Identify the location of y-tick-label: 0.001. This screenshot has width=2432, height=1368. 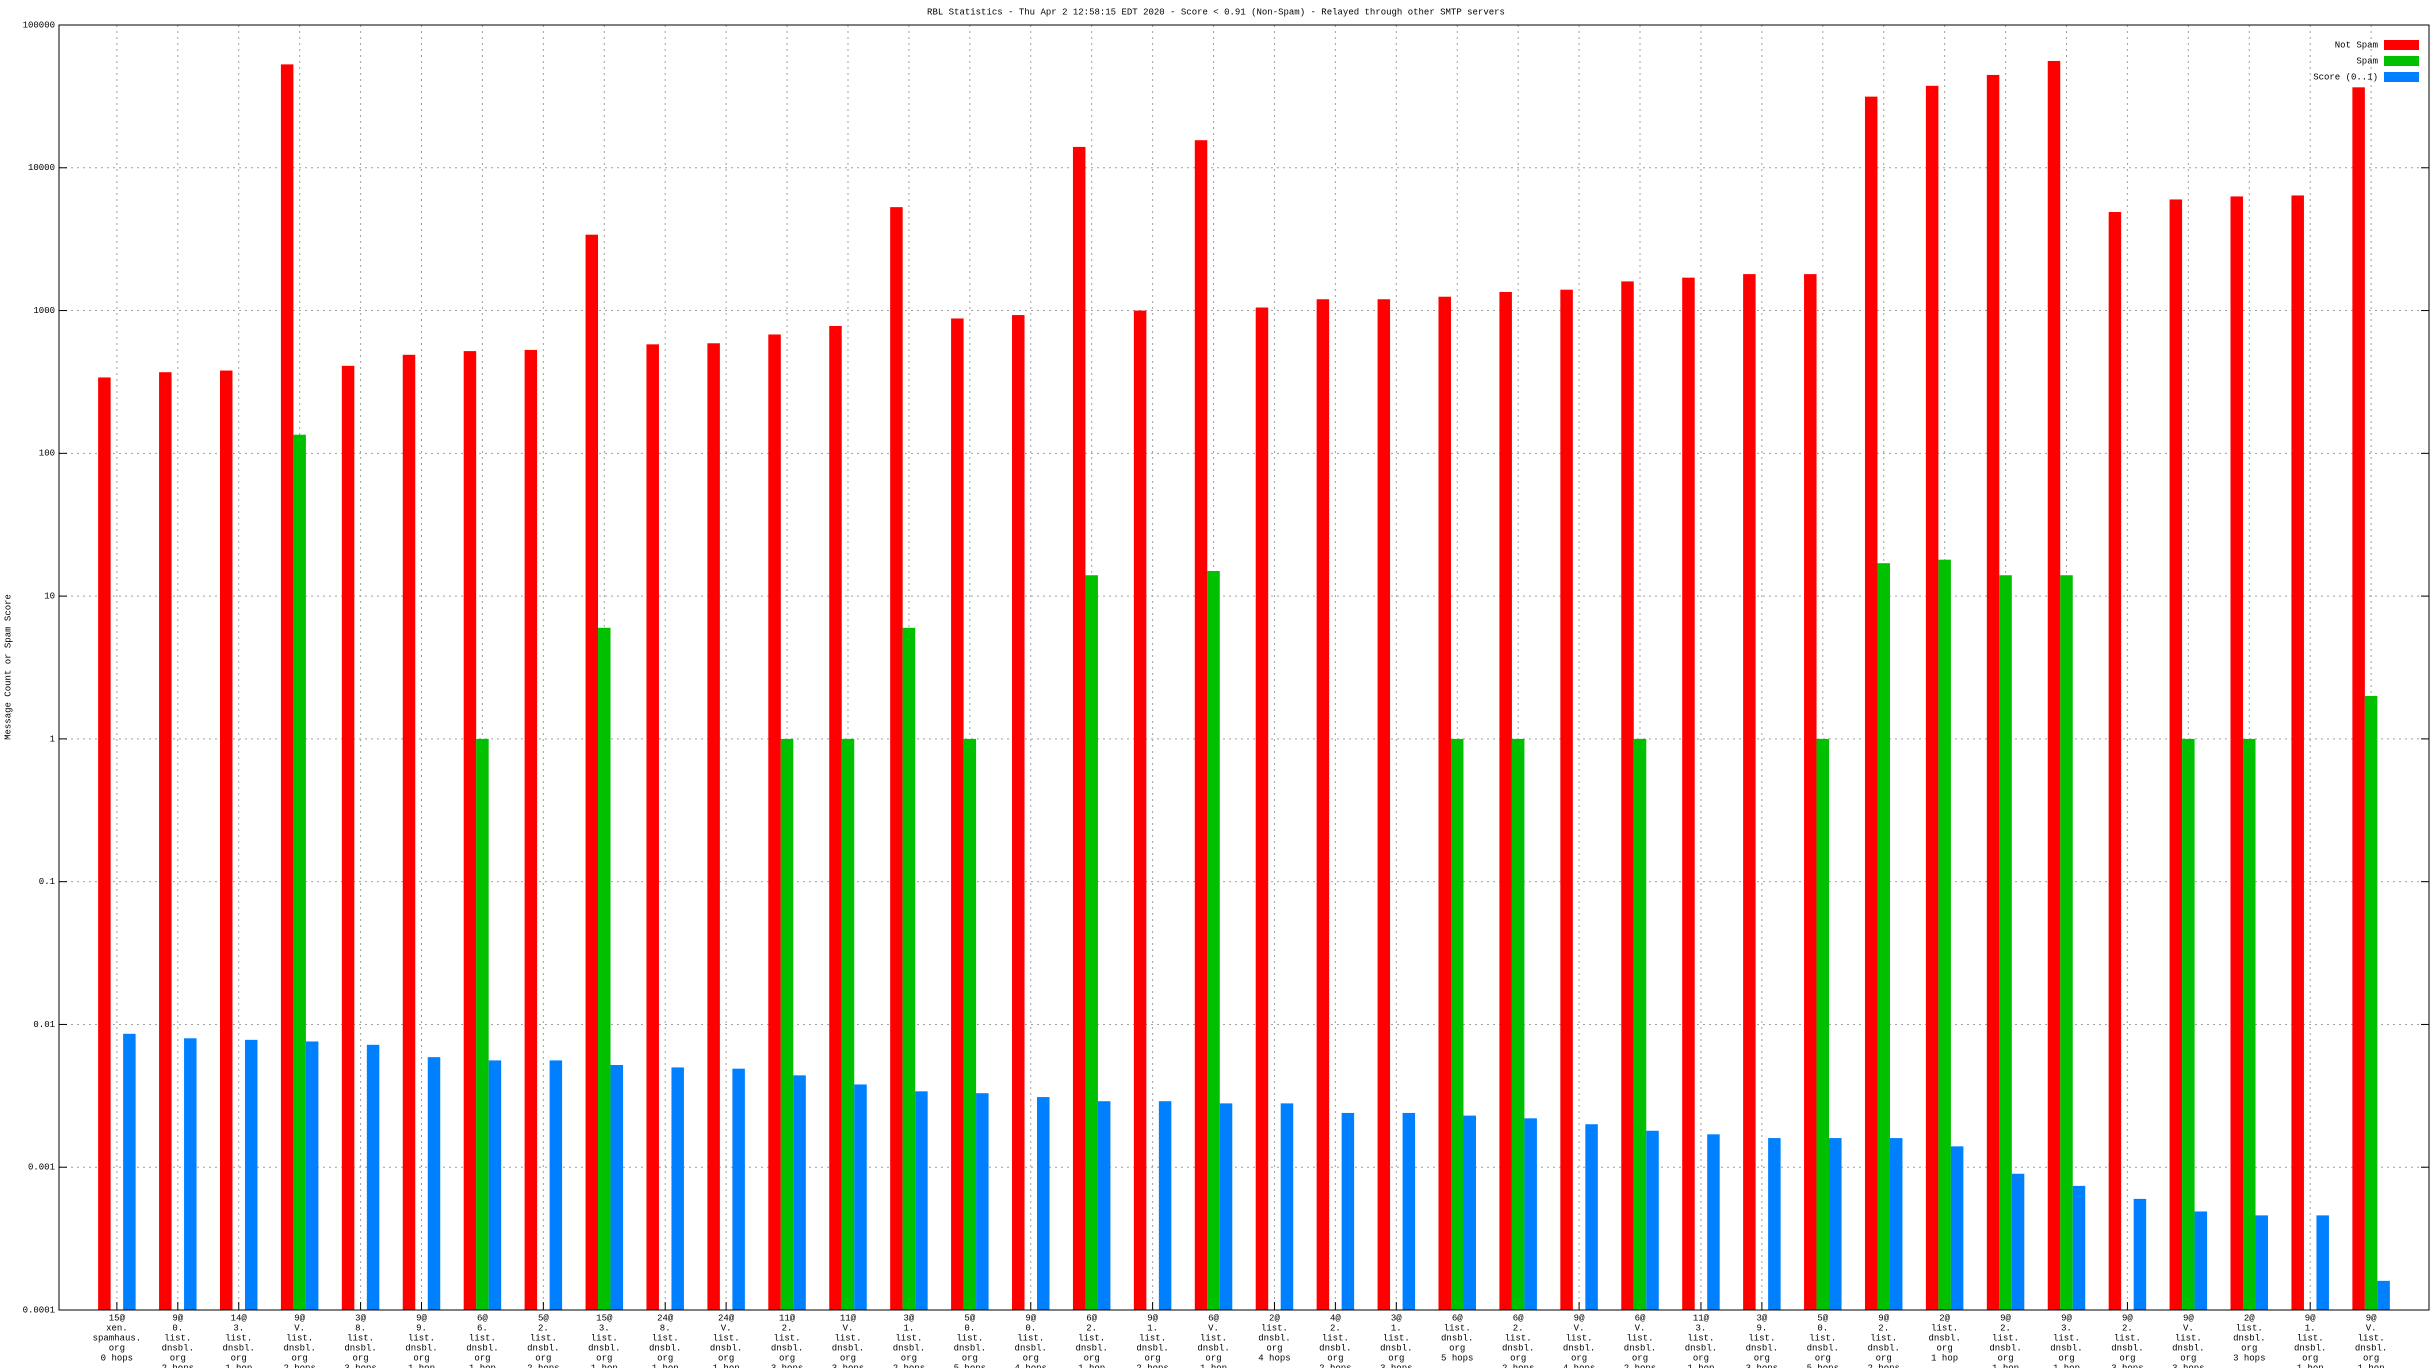
(41, 1168).